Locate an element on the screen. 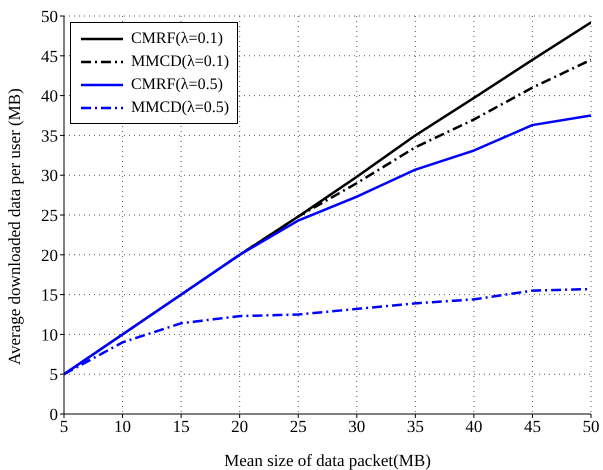 Image resolution: width=603 pixels, height=470 pixels. x-tick-label: 15 is located at coordinates (181, 426).